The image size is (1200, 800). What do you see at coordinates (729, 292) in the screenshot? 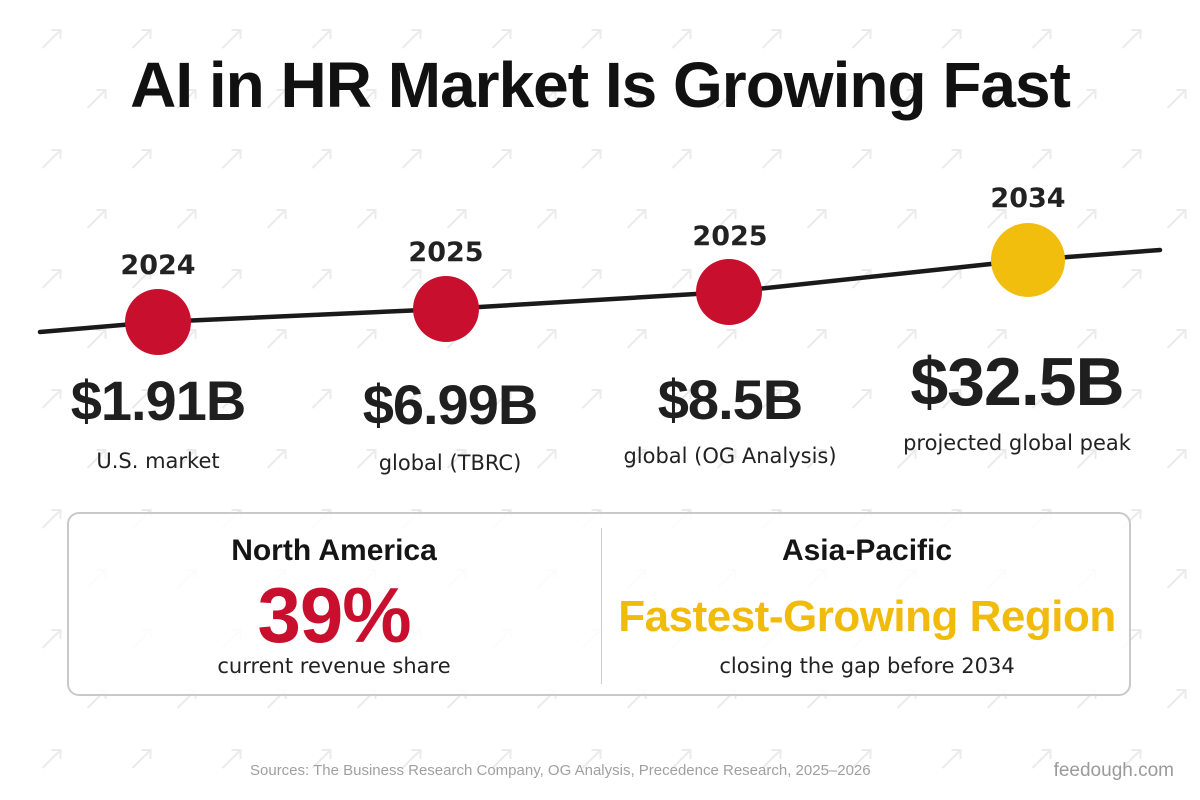
I see `timeline-marker-2025-og` at bounding box center [729, 292].